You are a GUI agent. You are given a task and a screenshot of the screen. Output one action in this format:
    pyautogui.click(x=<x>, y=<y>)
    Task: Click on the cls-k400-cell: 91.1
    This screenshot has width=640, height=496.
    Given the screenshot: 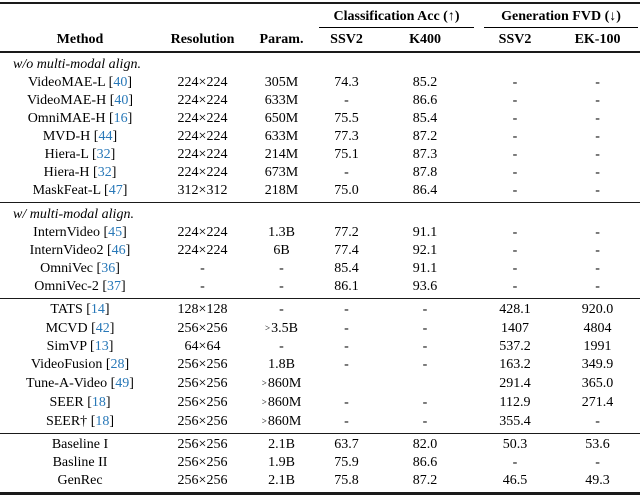 What is the action you would take?
    pyautogui.click(x=425, y=268)
    